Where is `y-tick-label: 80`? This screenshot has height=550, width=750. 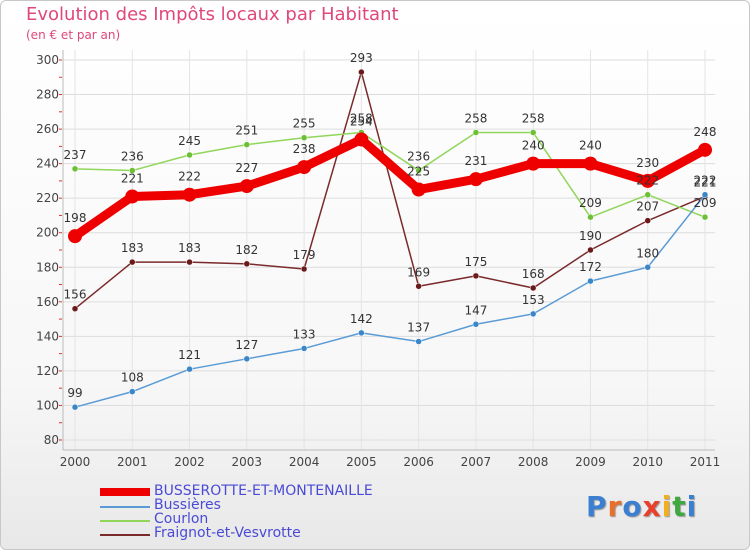 y-tick-label: 80 is located at coordinates (51, 440).